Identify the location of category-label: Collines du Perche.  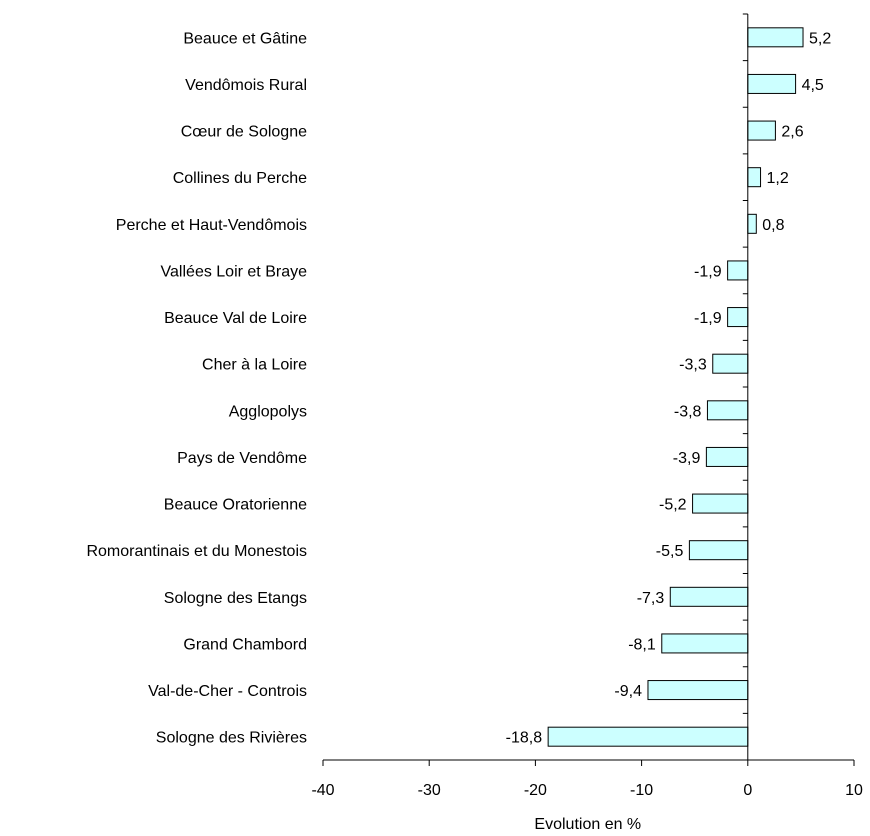
(240, 178).